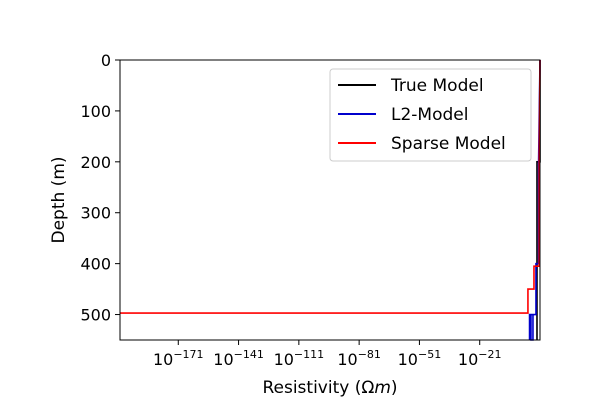 This screenshot has height=404, width=600. Describe the element at coordinates (420, 358) in the screenshot. I see `x-tick-label: 10−51` at that location.